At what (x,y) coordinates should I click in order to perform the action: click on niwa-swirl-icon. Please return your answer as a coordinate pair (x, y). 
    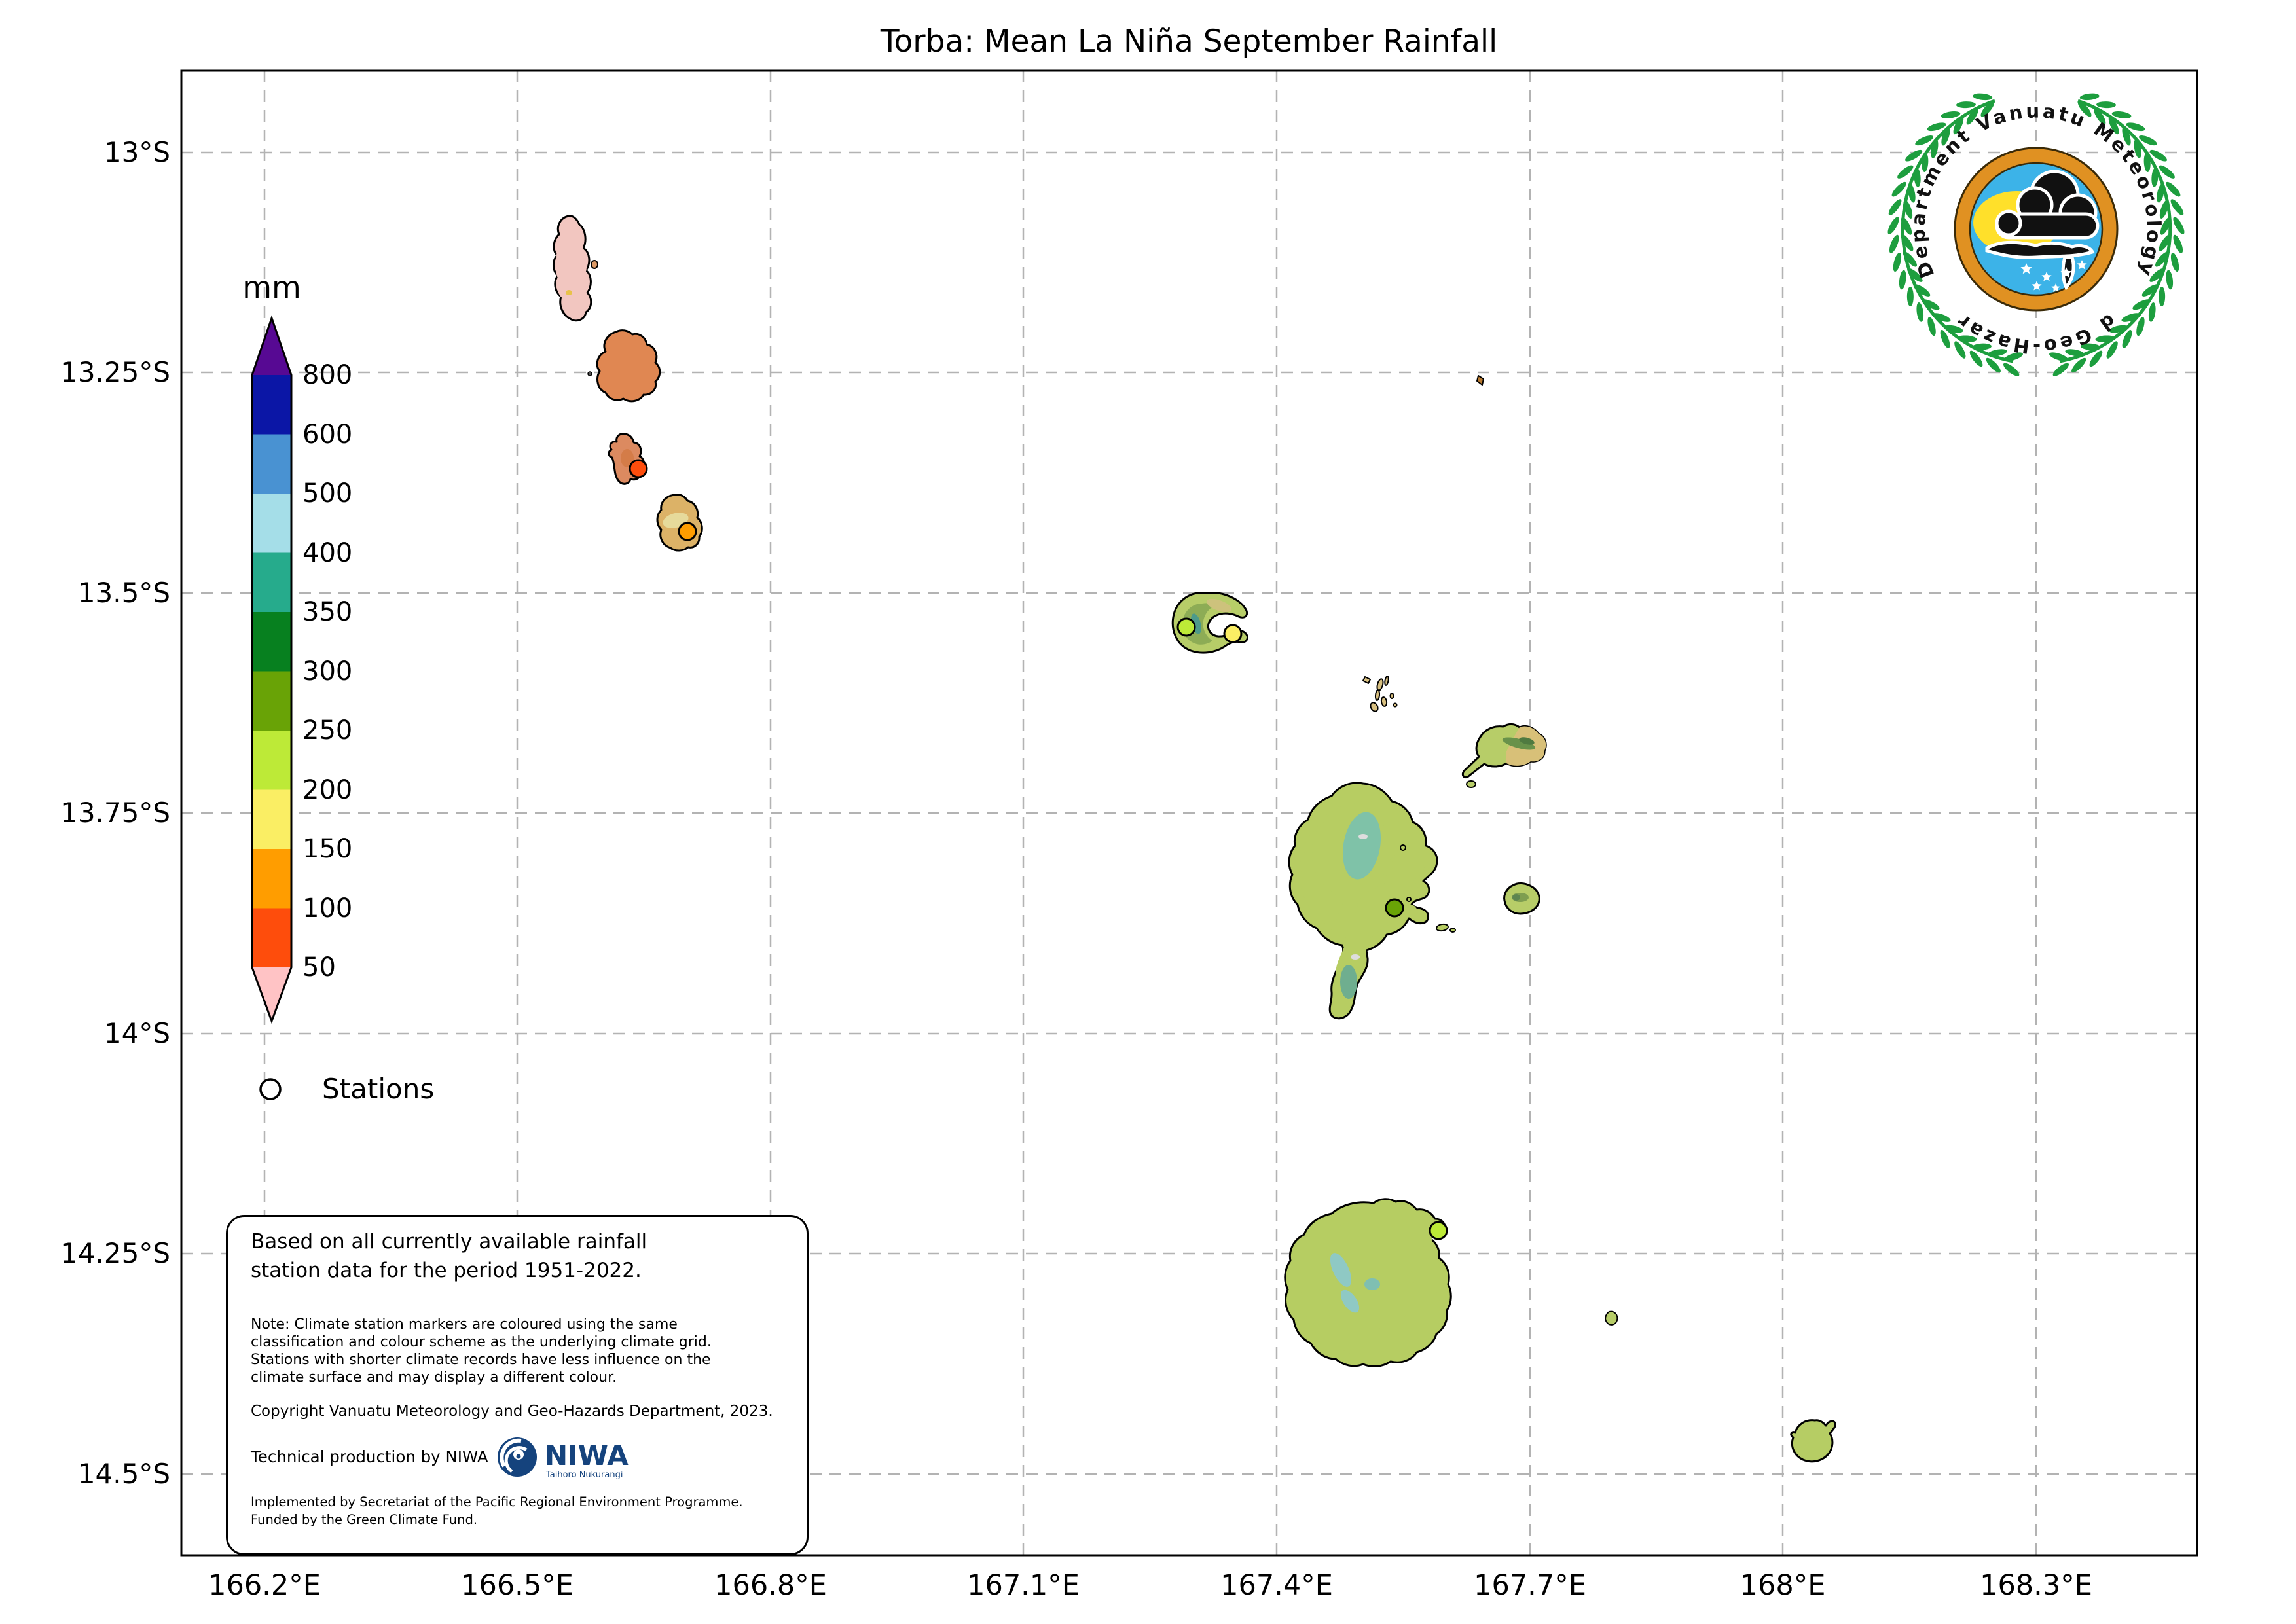
    Looking at the image, I should click on (517, 1457).